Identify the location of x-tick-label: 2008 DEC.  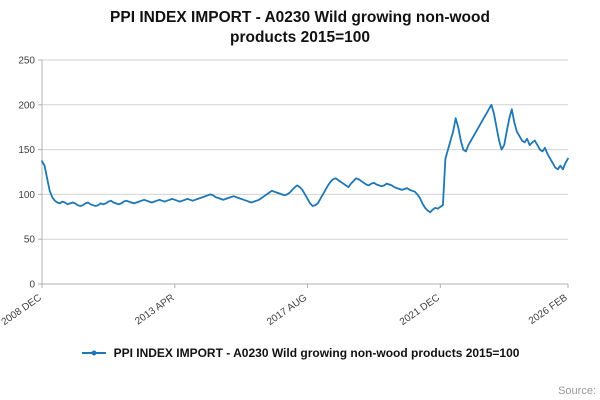
(22, 310).